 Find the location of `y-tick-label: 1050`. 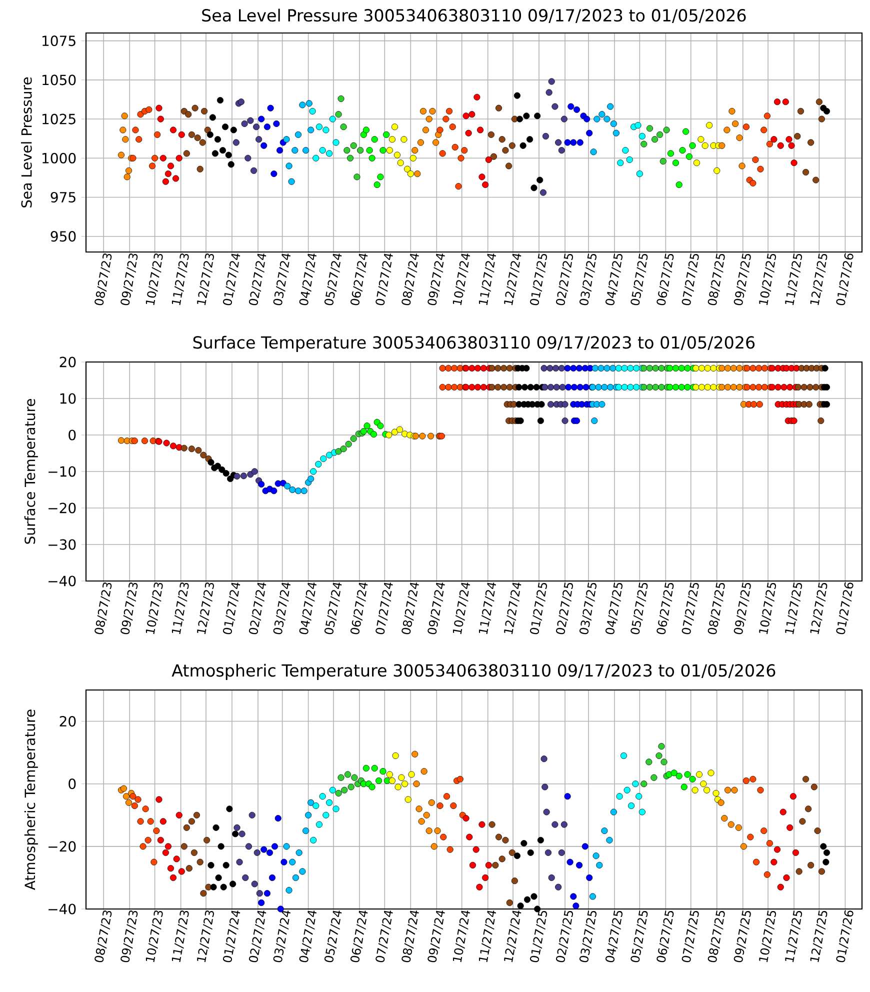

y-tick-label: 1050 is located at coordinates (59, 80).